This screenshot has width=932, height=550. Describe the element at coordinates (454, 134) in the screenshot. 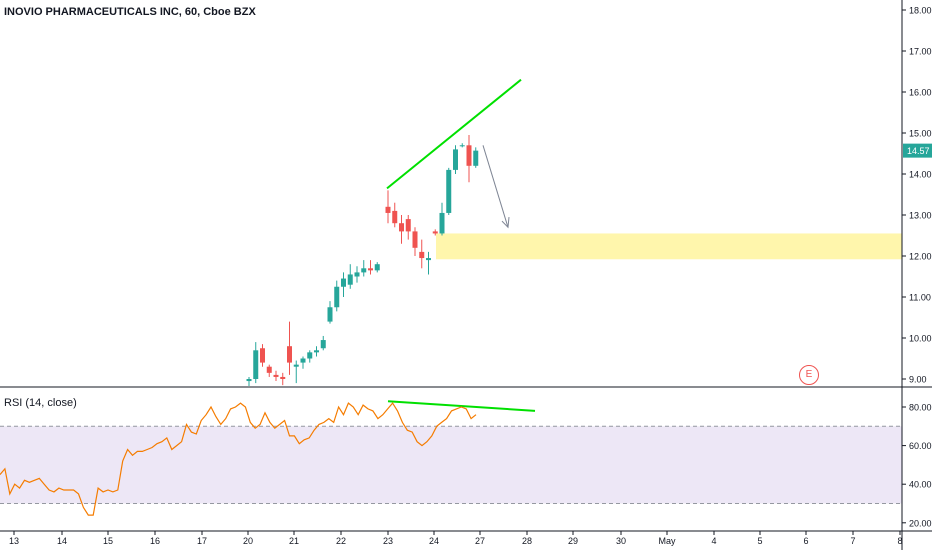

I see `trendline-price` at that location.